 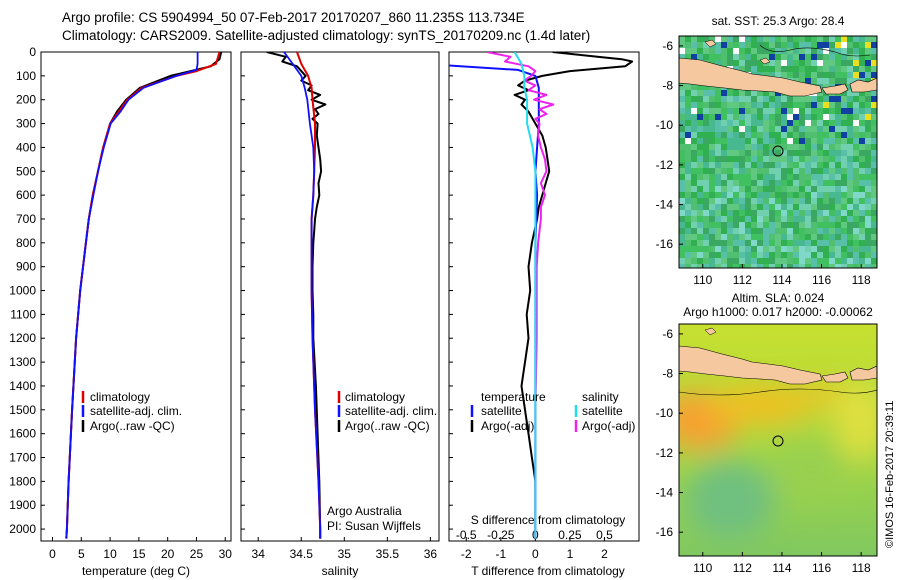 What do you see at coordinates (778, 440) in the screenshot?
I see `sla-map` at bounding box center [778, 440].